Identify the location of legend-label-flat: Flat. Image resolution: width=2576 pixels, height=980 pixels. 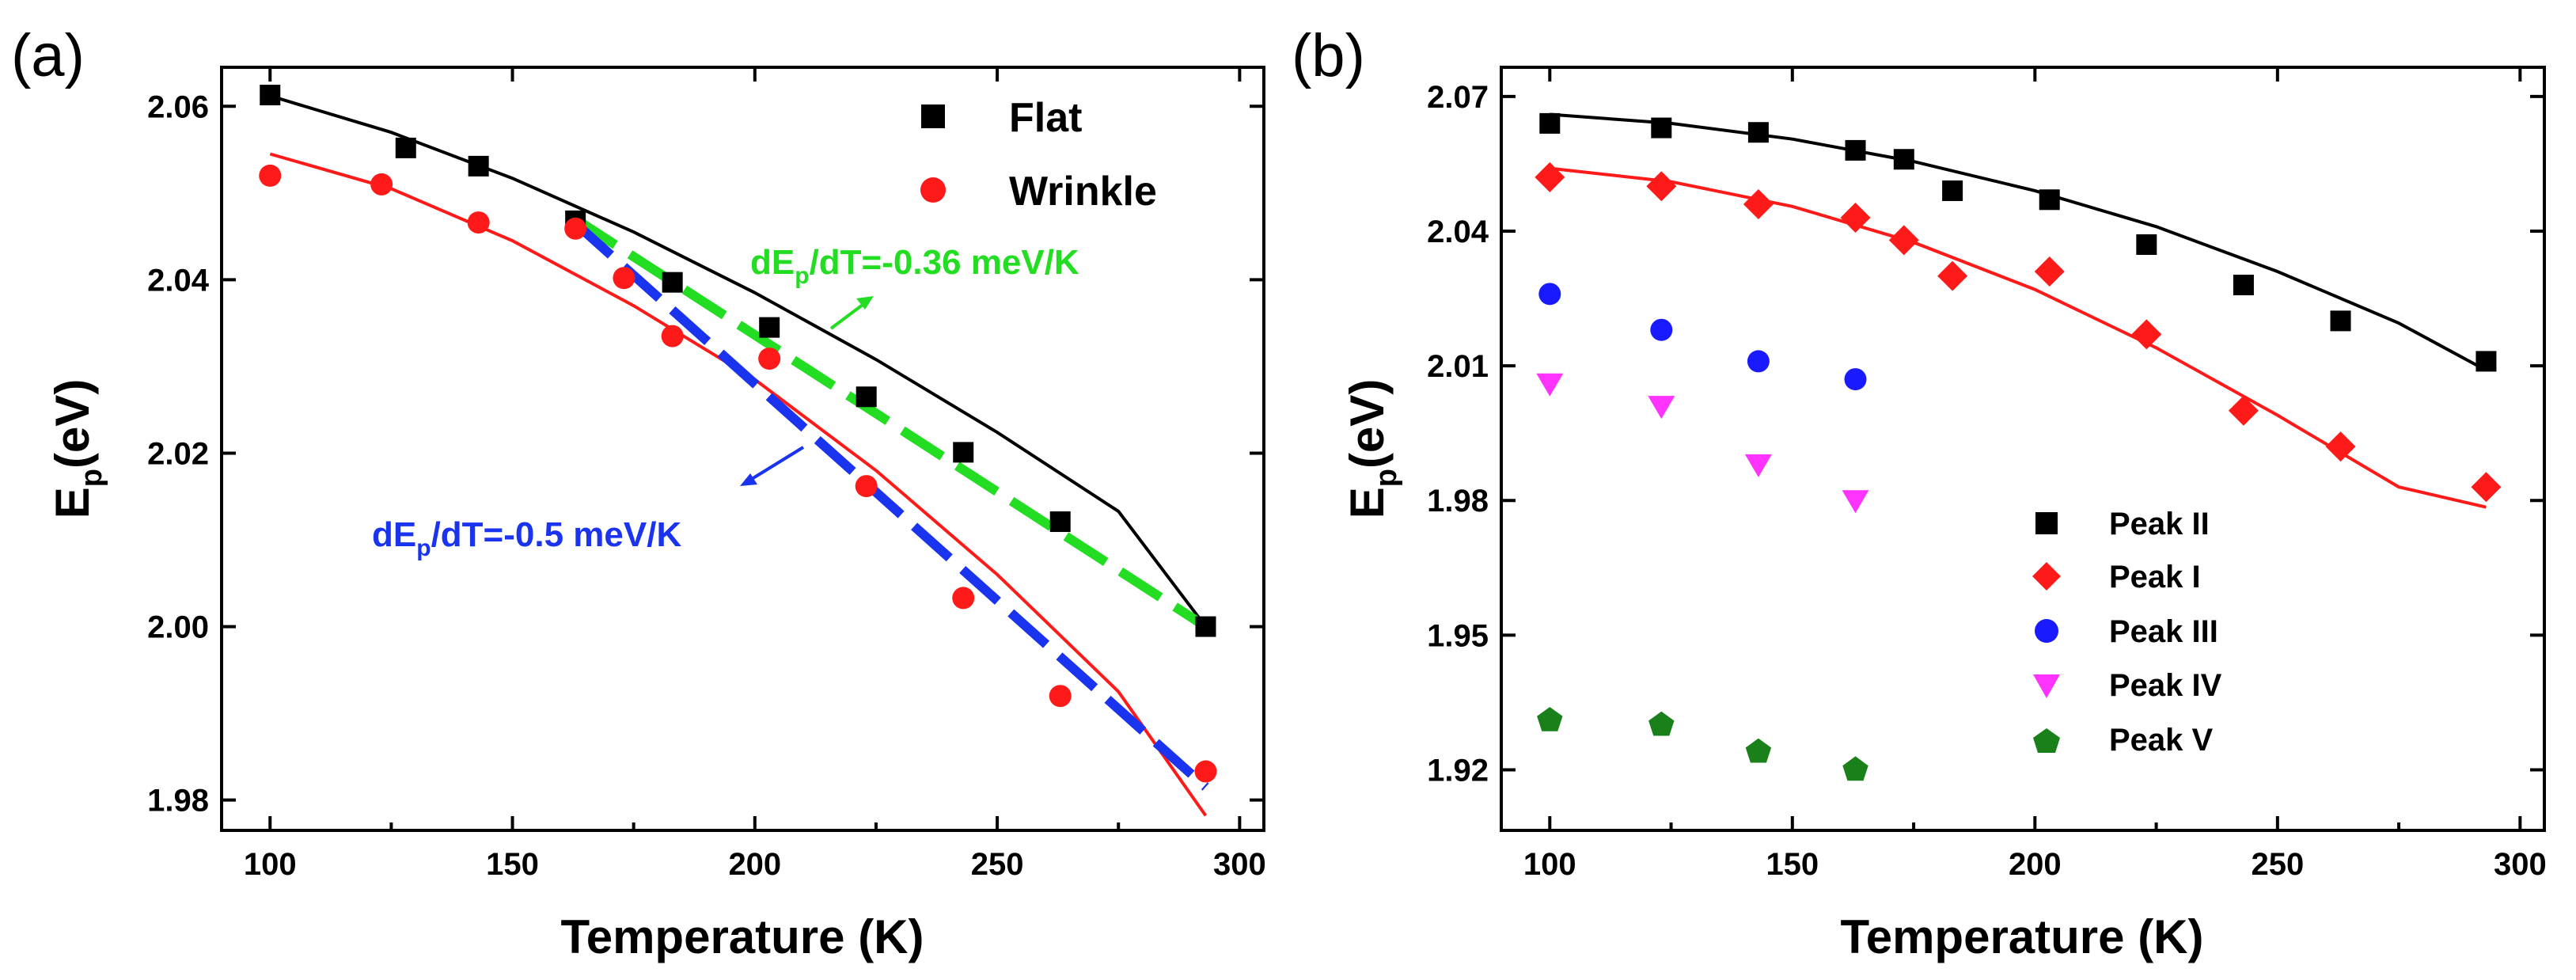
(1045, 118).